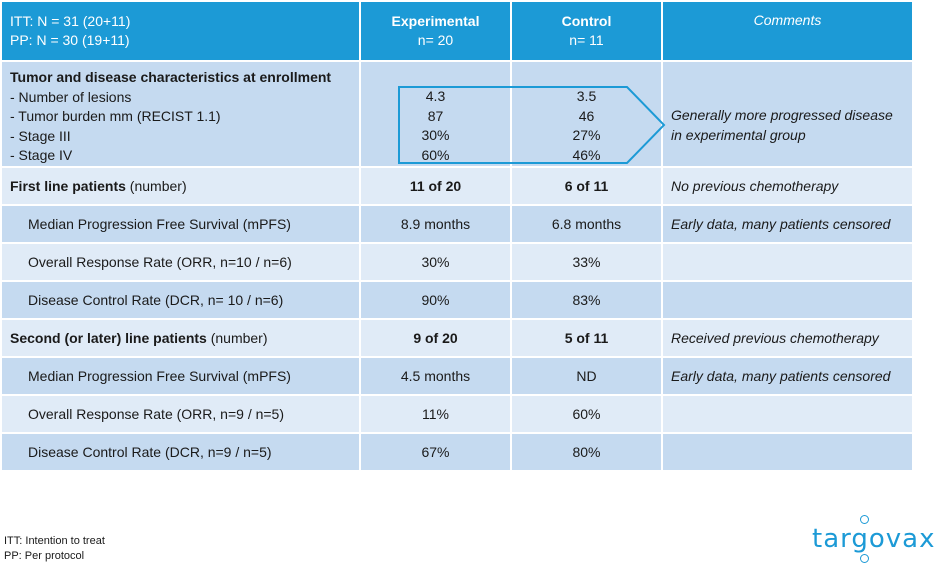 This screenshot has height=570, width=940. I want to click on row-label: First line patients (number), so click(181, 187).